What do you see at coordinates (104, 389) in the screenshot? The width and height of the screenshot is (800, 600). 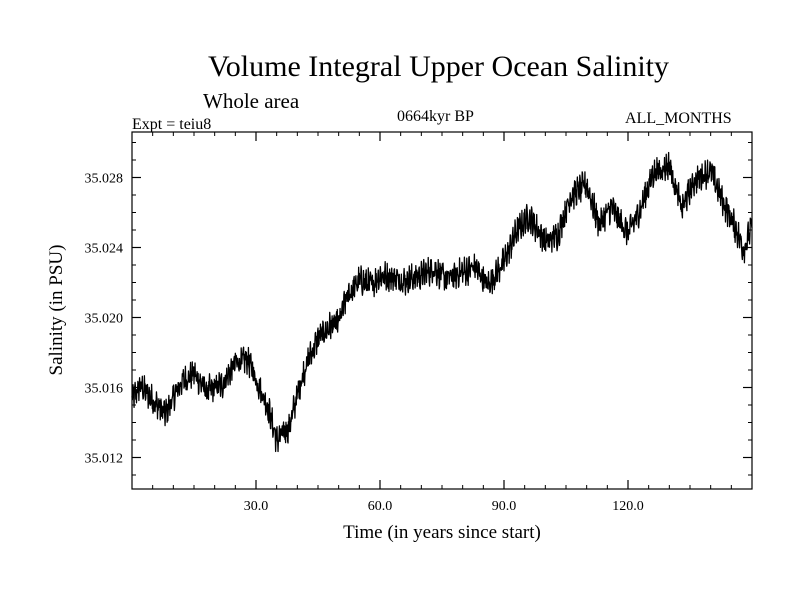 I see `y-tick-label: 35.016` at bounding box center [104, 389].